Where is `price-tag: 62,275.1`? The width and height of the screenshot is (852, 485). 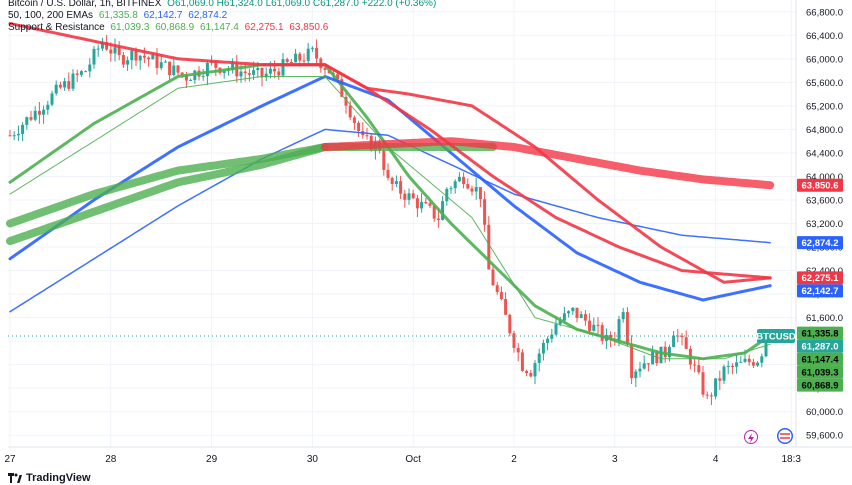 price-tag: 62,275.1 is located at coordinates (820, 278).